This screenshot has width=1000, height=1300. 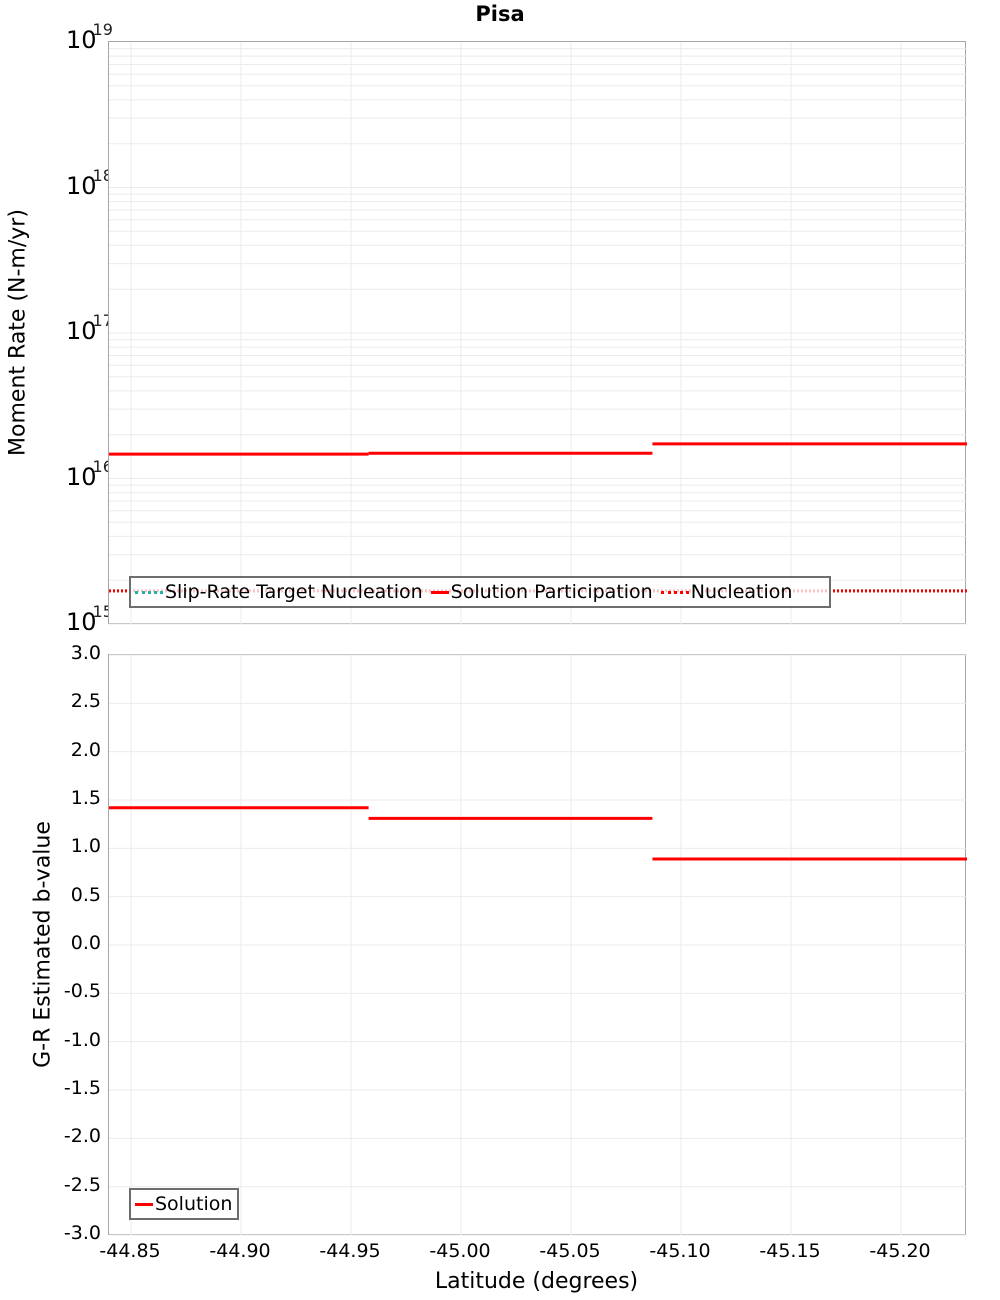 What do you see at coordinates (85, 749) in the screenshot?
I see `y-tick-label: 2.0` at bounding box center [85, 749].